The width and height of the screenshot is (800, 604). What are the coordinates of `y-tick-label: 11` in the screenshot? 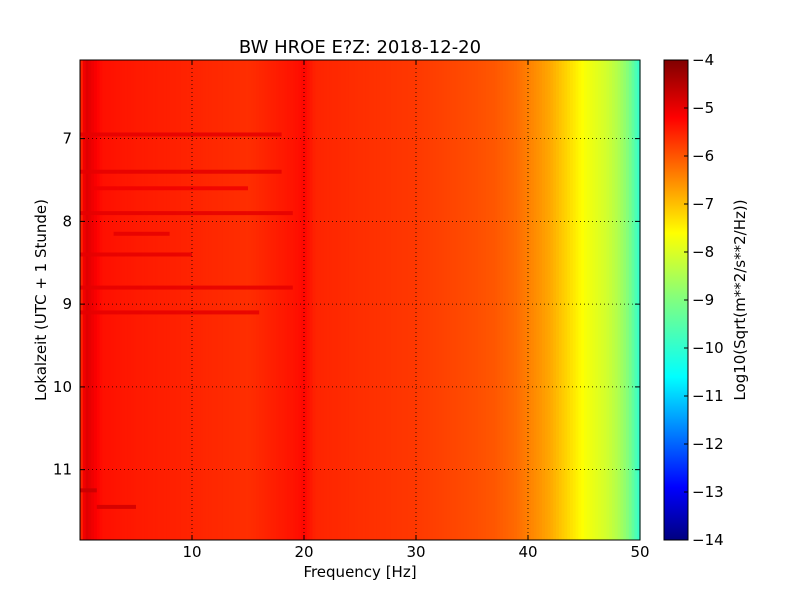 It's located at (62, 470).